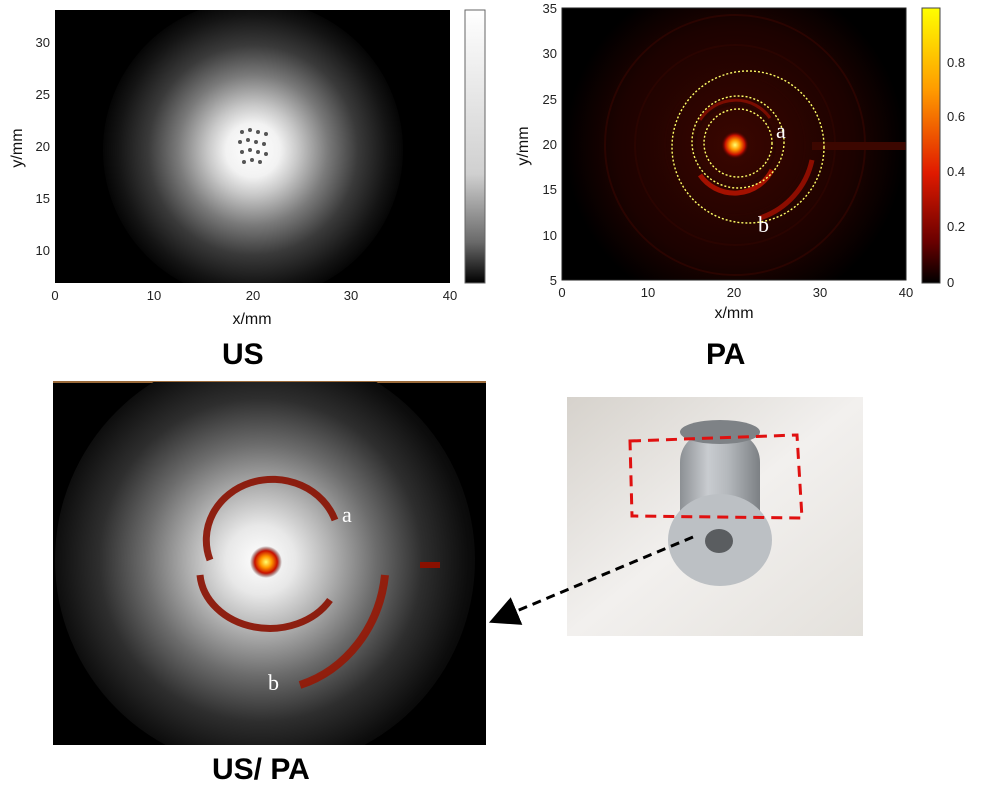 The image size is (1002, 790). Describe the element at coordinates (43, 250) in the screenshot. I see `us-ytick-10: 10` at that location.